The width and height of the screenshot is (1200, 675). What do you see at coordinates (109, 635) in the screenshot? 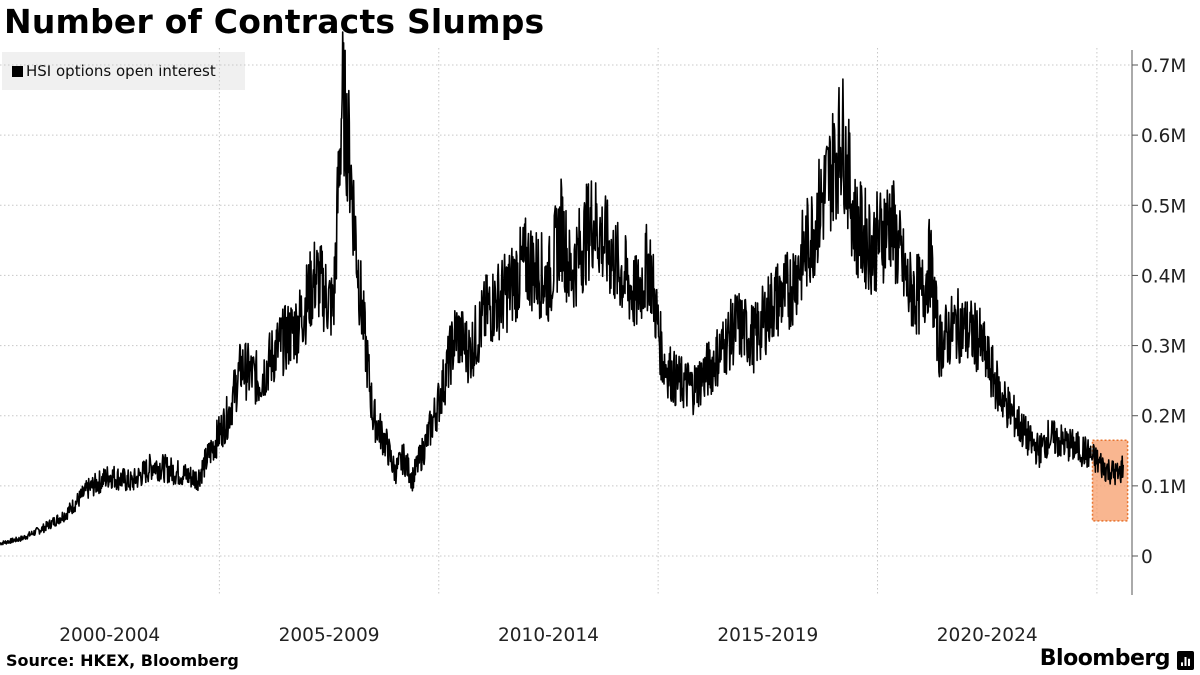
I see `x-category-label-0: 2000-2004` at bounding box center [109, 635].